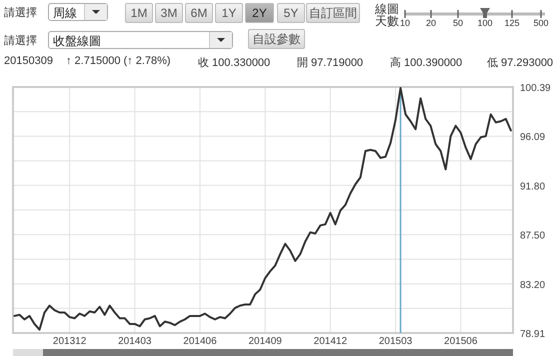 This screenshot has height=356, width=555. Describe the element at coordinates (229, 13) in the screenshot. I see `button: 1Y` at that location.